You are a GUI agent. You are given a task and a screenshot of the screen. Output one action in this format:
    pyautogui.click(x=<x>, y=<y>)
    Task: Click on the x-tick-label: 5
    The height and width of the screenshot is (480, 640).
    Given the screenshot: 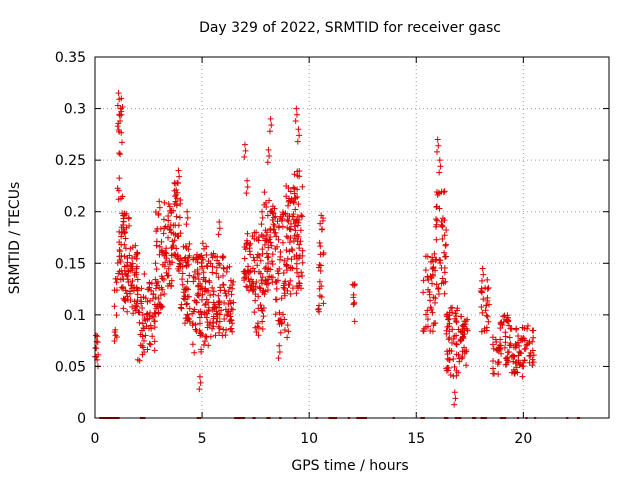 What is the action you would take?
    pyautogui.click(x=202, y=439)
    